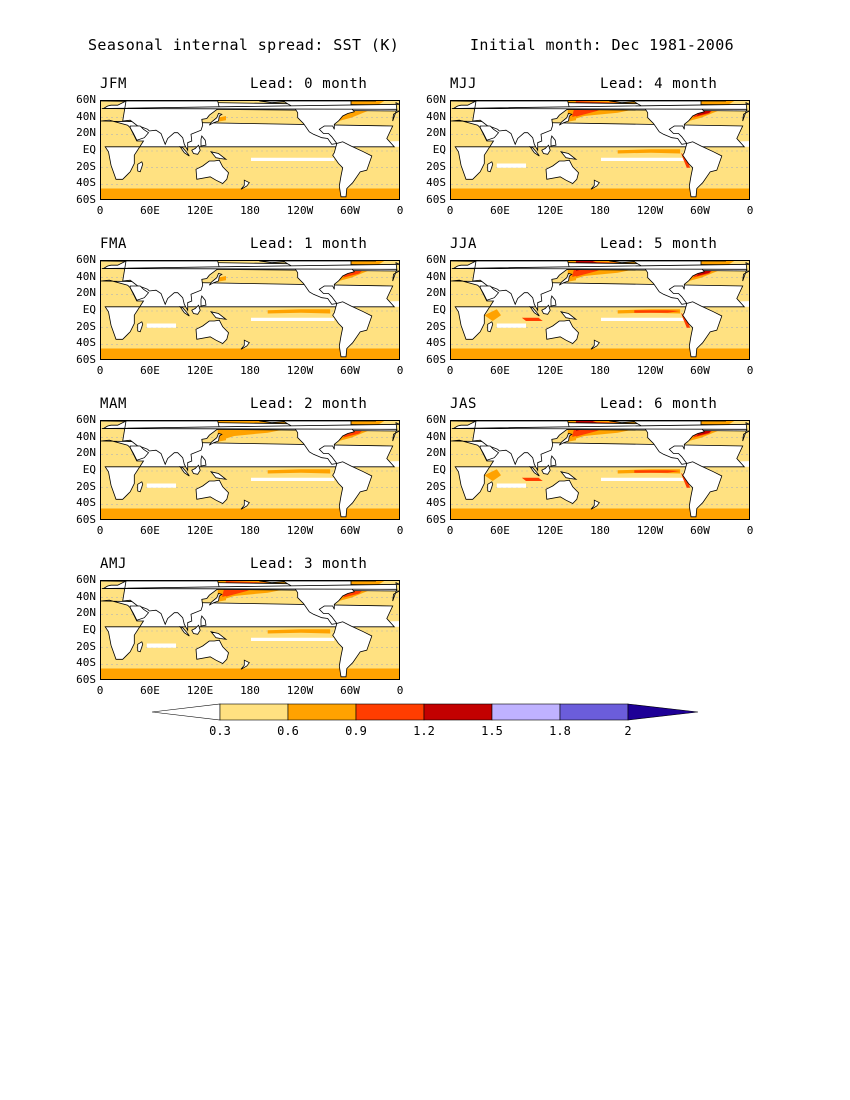  I want to click on map-panel-mam, so click(250, 470).